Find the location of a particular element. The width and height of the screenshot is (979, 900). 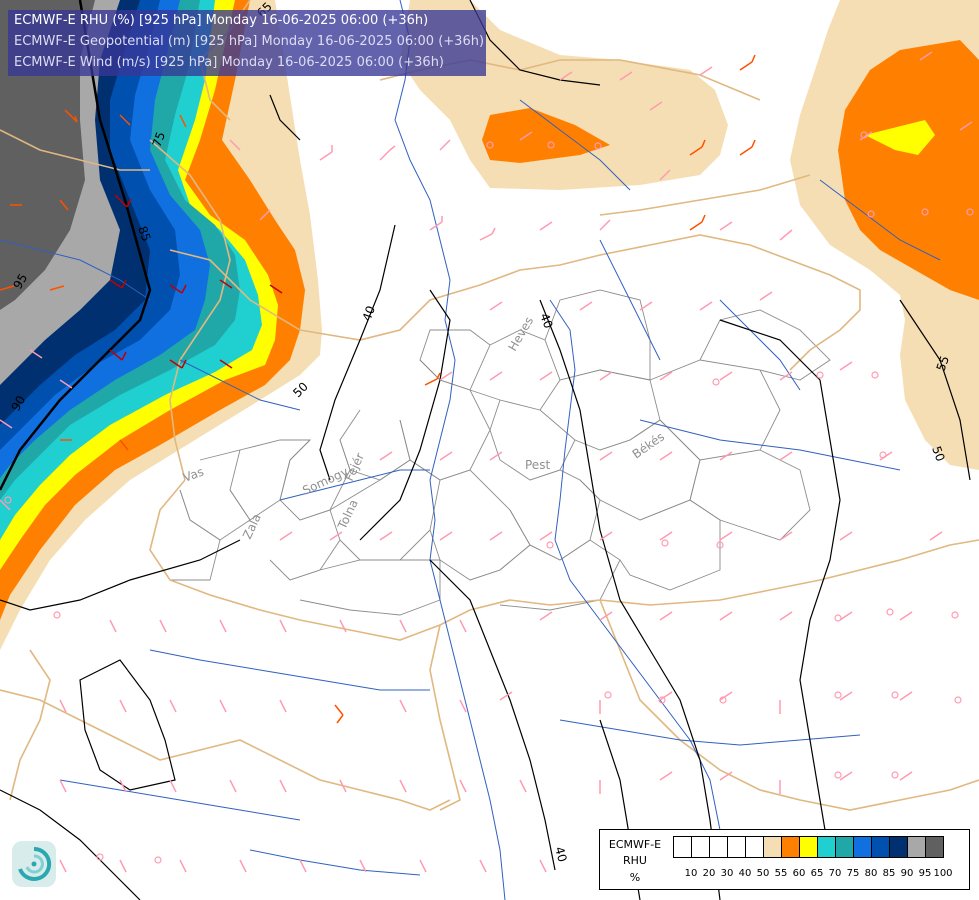

legend-tick: 75 is located at coordinates (853, 873).